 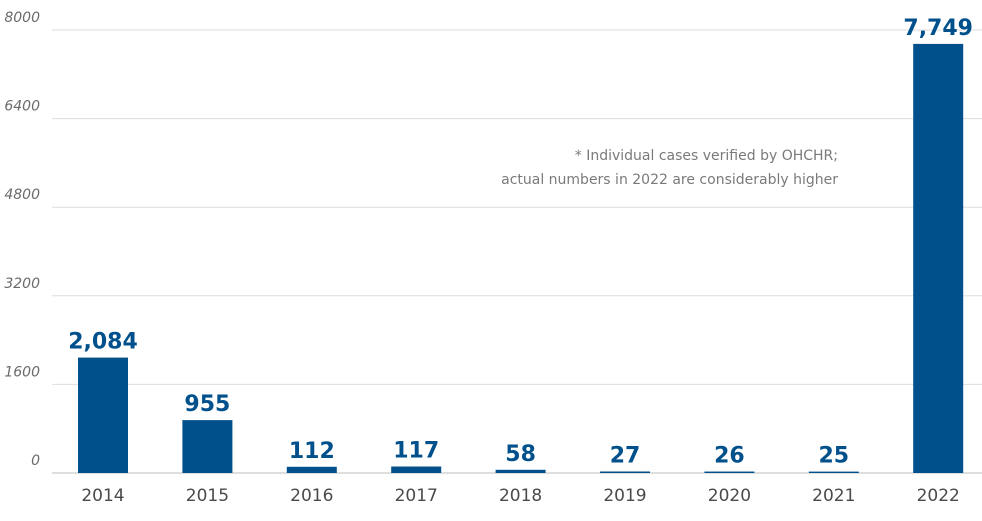 What do you see at coordinates (625, 456) in the screenshot?
I see `data-label: 27` at bounding box center [625, 456].